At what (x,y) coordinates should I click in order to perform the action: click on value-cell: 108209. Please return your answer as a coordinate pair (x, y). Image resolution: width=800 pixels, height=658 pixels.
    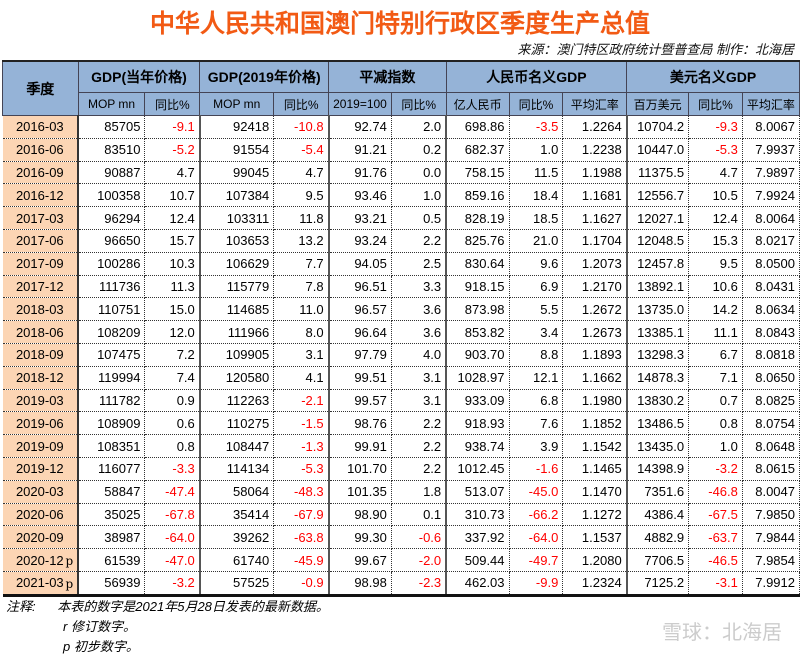
    Looking at the image, I should click on (112, 332).